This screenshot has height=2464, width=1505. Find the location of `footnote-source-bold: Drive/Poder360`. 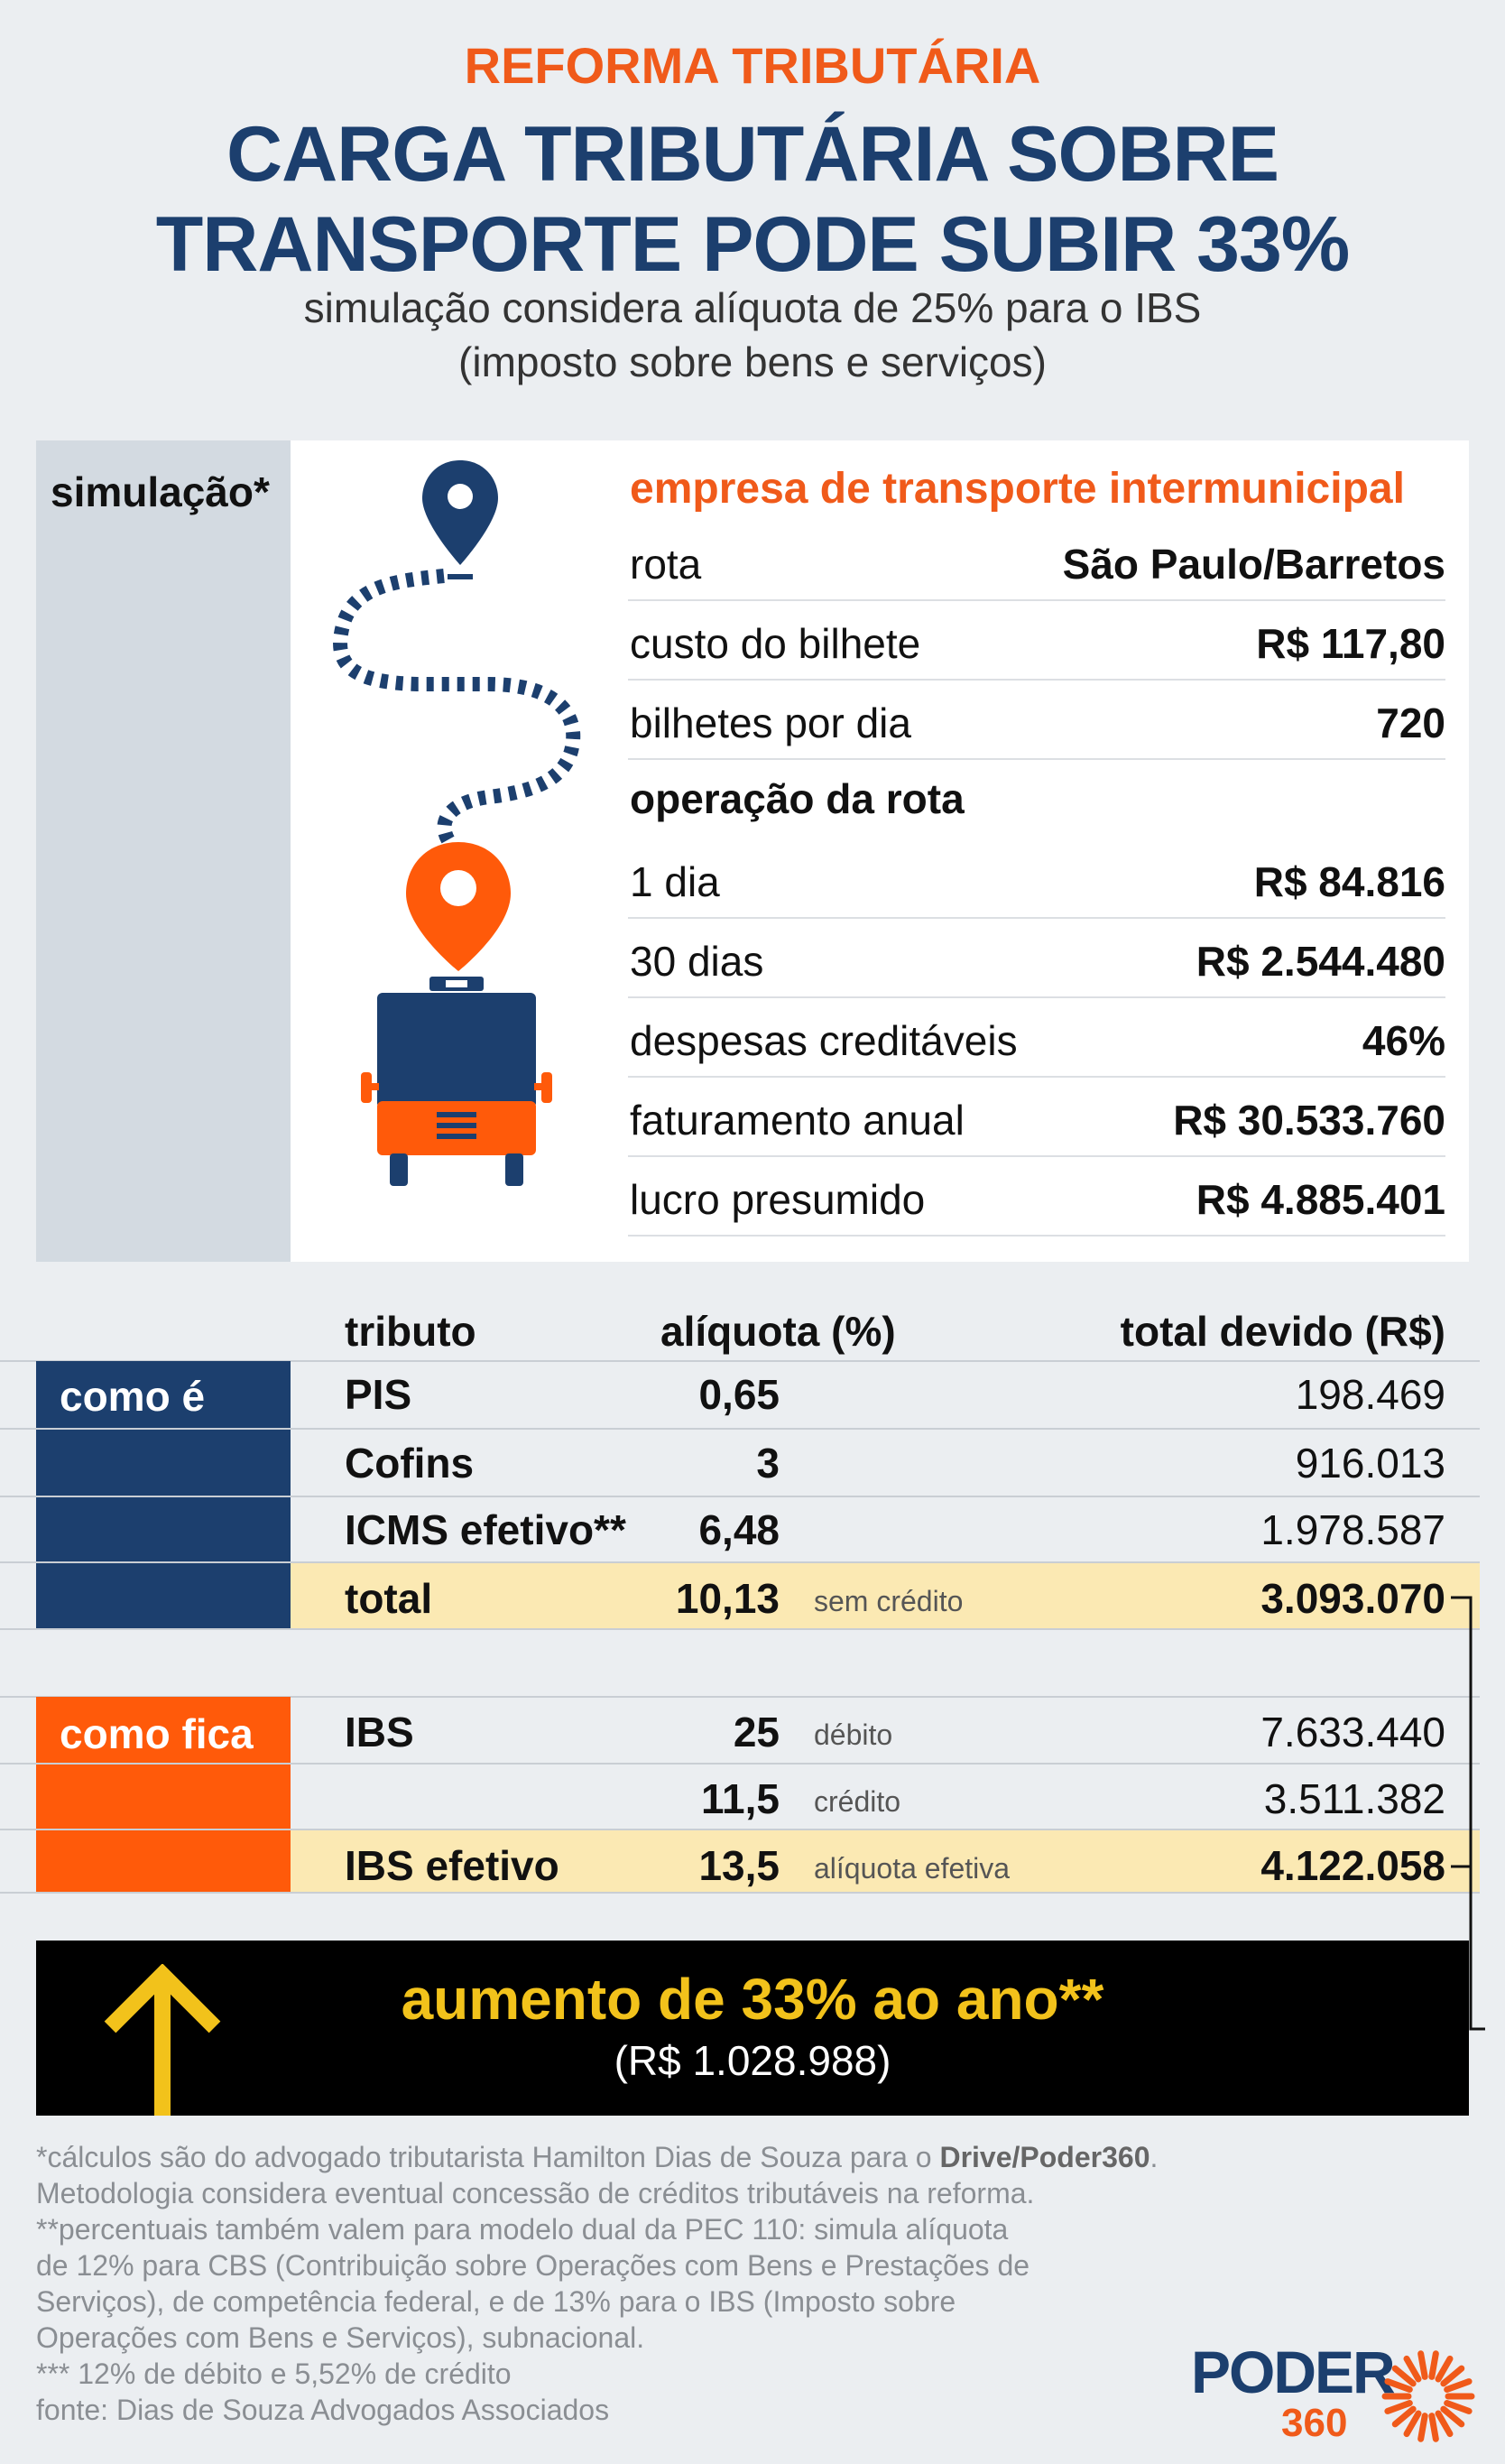

footnote-source-bold: Drive/Poder360 is located at coordinates (1044, 2157).